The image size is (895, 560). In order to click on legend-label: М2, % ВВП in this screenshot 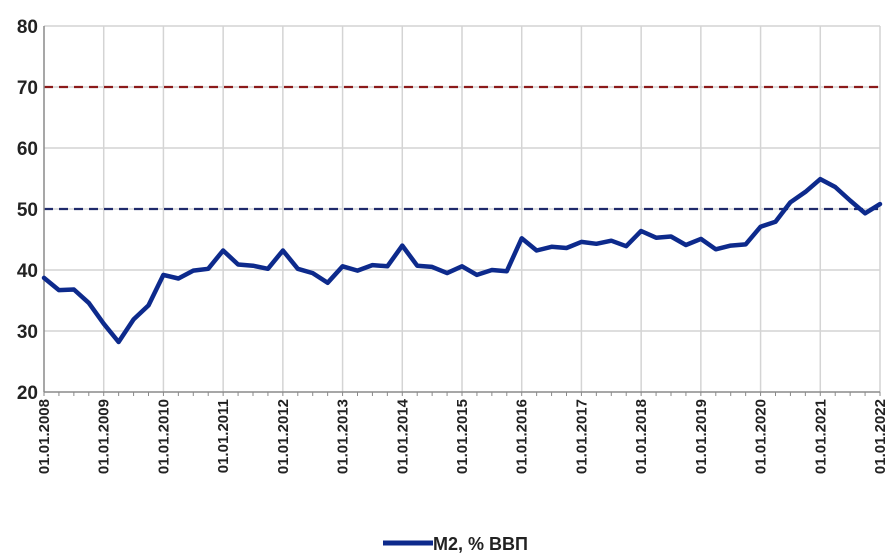, I will do `click(480, 544)`.